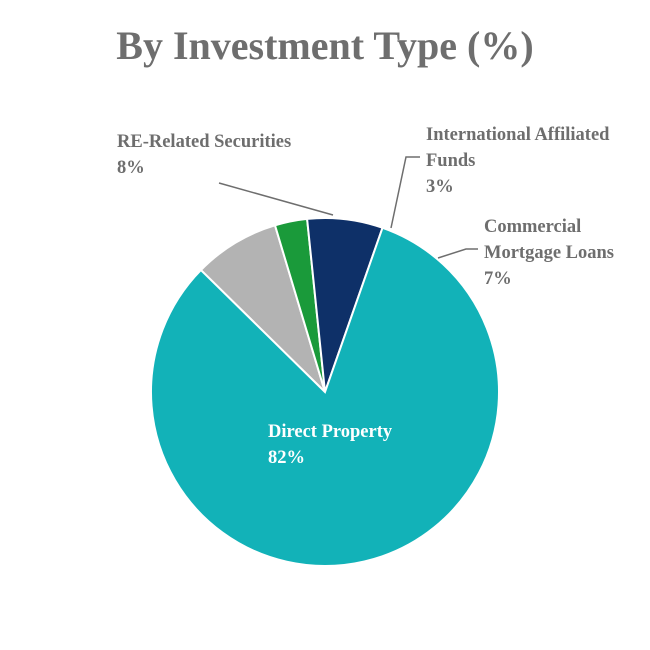 This screenshot has width=650, height=650. What do you see at coordinates (450, 161) in the screenshot?
I see `slice-label-iaf-line-2: Funds` at bounding box center [450, 161].